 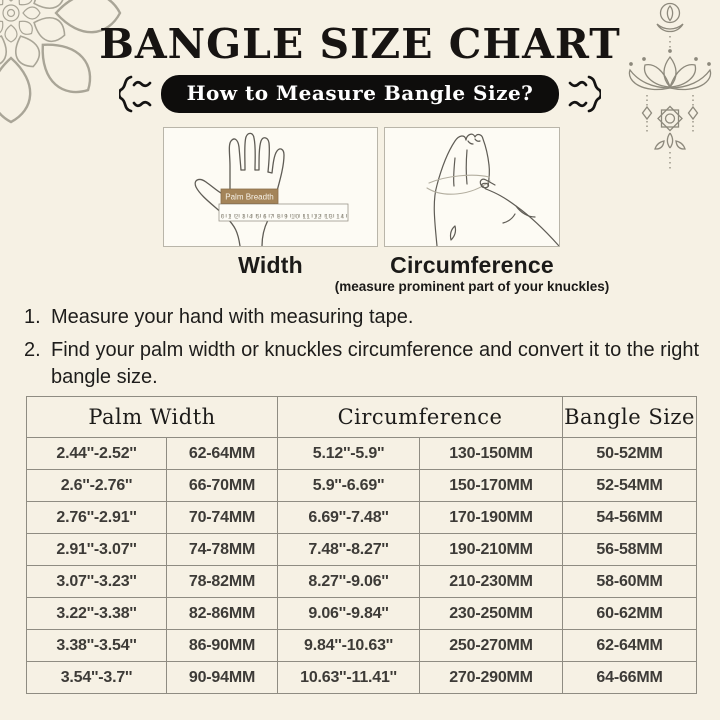 I want to click on table-cell: 230-250MM, so click(x=491, y=613).